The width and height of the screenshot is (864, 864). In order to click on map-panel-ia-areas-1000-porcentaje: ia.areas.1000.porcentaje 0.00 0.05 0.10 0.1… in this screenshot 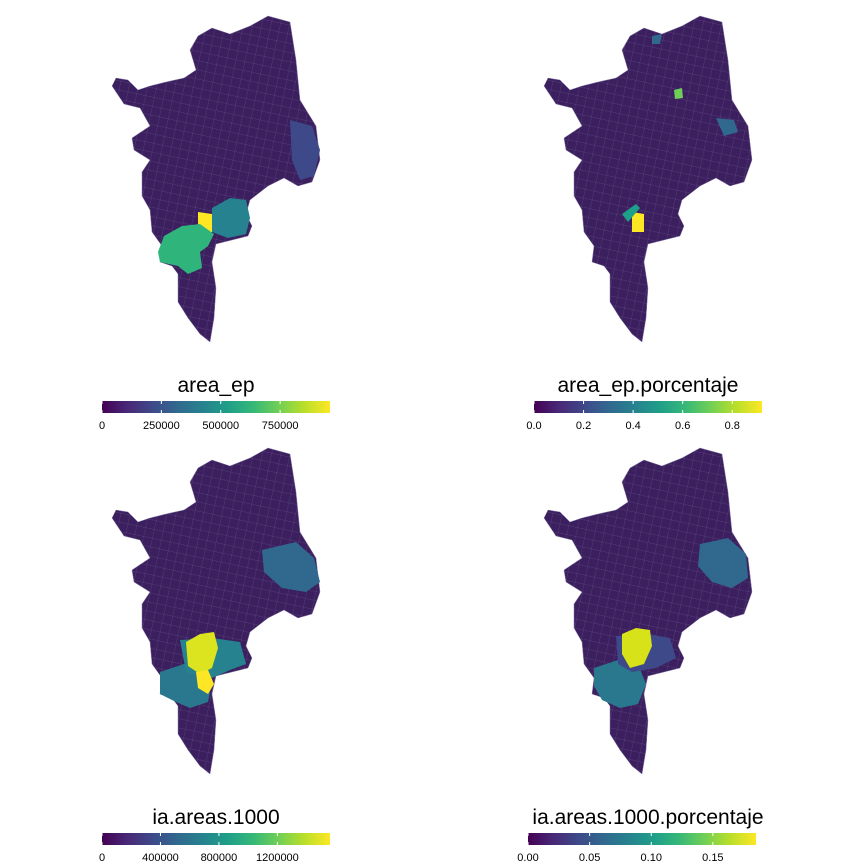, I will do `click(640, 655)`.